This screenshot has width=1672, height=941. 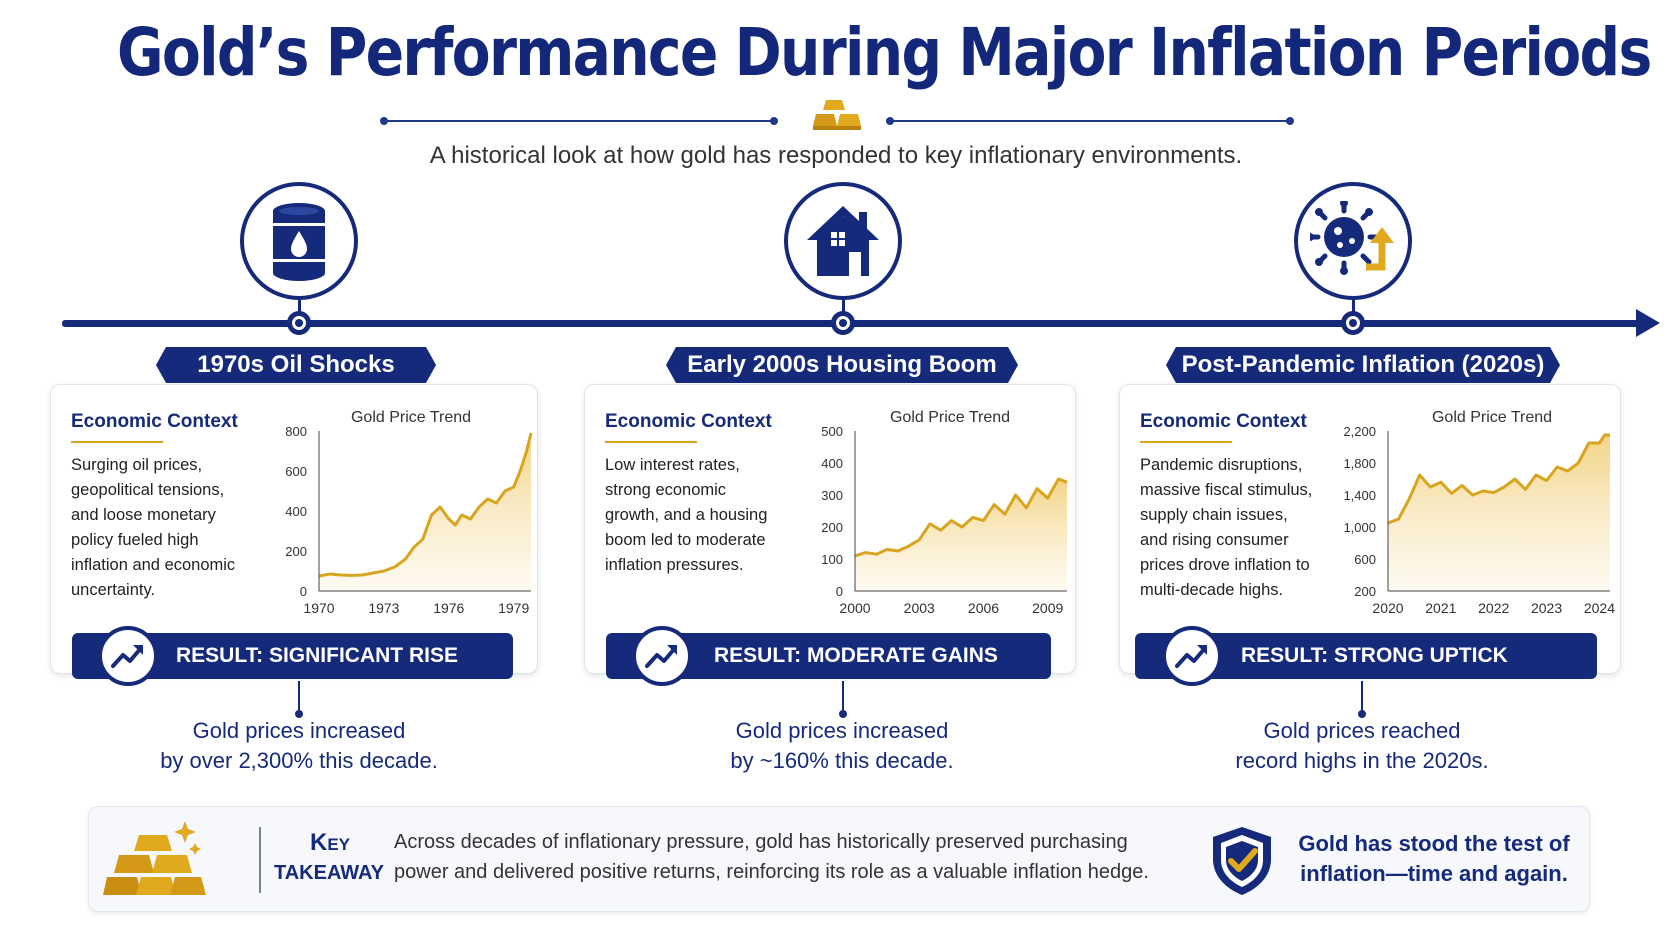 I want to click on x-tick-label: 2023, so click(x=1546, y=608).